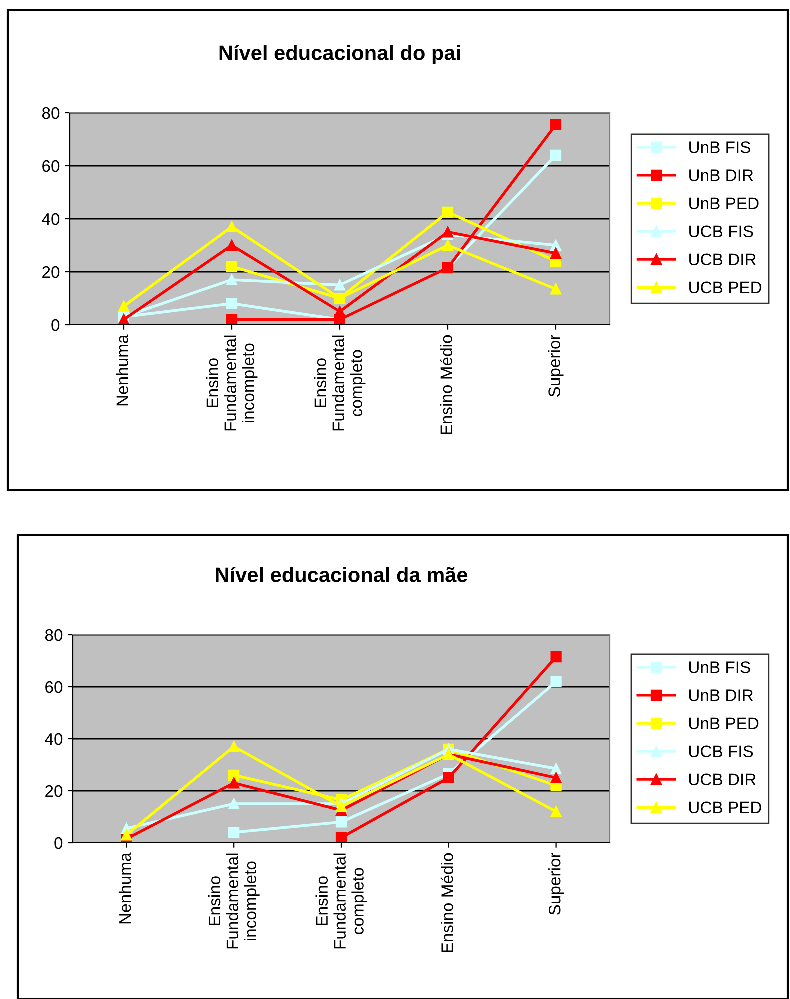 The image size is (790, 999). Describe the element at coordinates (342, 574) in the screenshot. I see `chart-title: Nível educacional da mãe` at that location.